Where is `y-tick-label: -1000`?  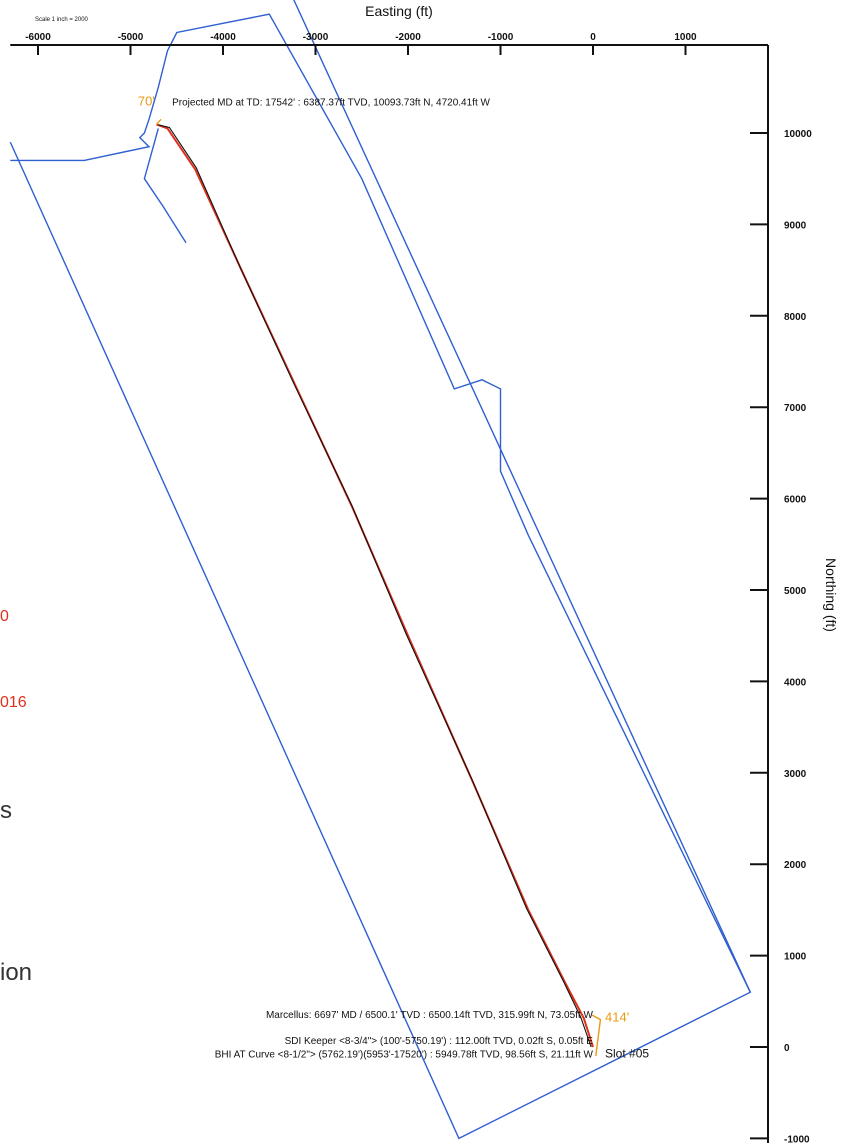
y-tick-label: -1000 is located at coordinates (797, 1139).